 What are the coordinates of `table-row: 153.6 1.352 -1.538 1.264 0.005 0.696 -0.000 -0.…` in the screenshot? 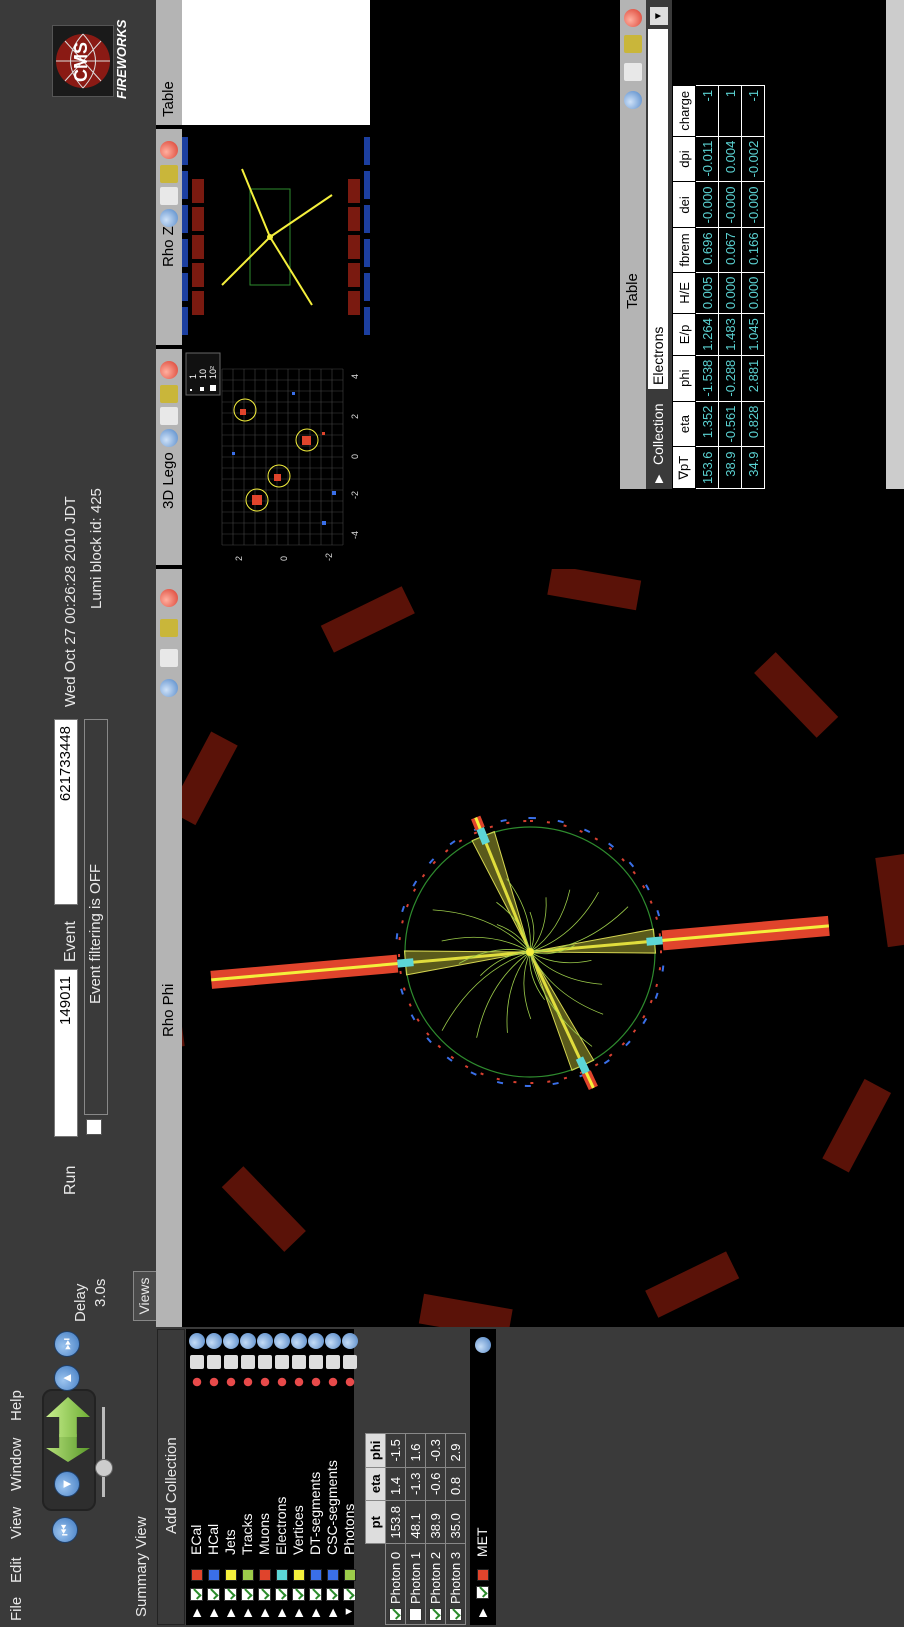 It's located at (707, 287).